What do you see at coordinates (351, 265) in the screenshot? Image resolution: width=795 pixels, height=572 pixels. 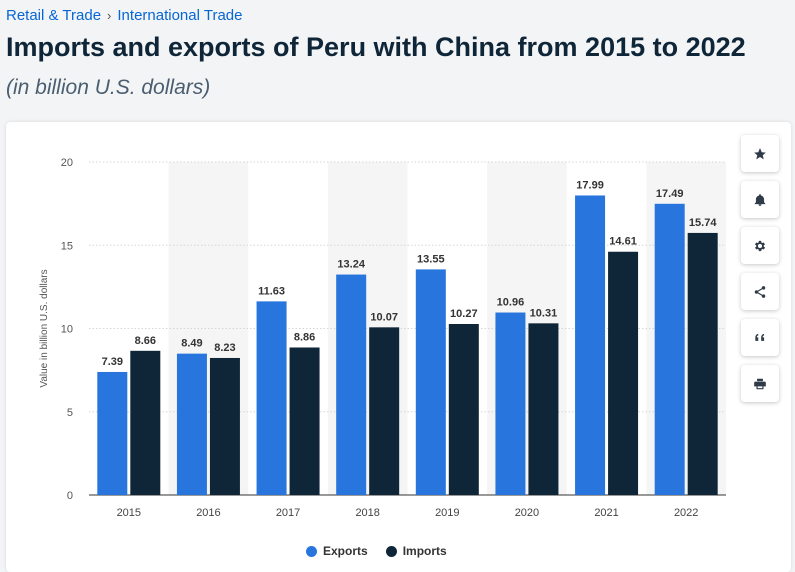 I see `data-label: 13.24` at bounding box center [351, 265].